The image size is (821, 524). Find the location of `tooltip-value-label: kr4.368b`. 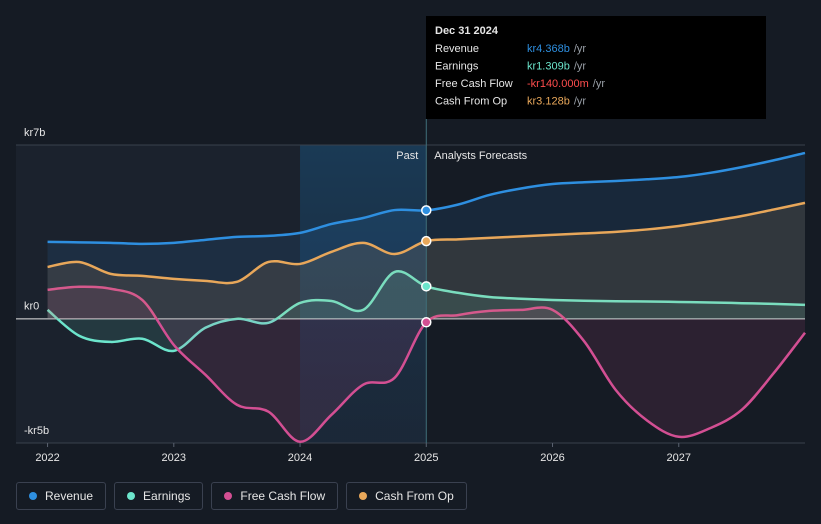

tooltip-value-label: kr4.368b is located at coordinates (548, 49).